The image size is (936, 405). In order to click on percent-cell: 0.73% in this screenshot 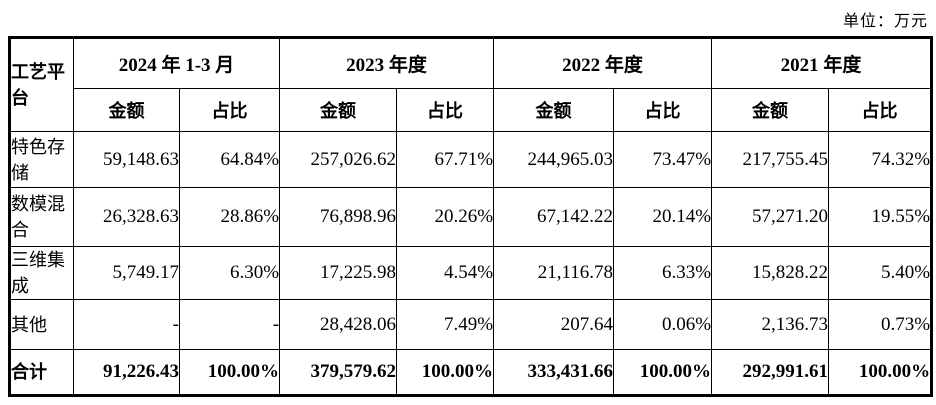, I will do `click(880, 324)`.